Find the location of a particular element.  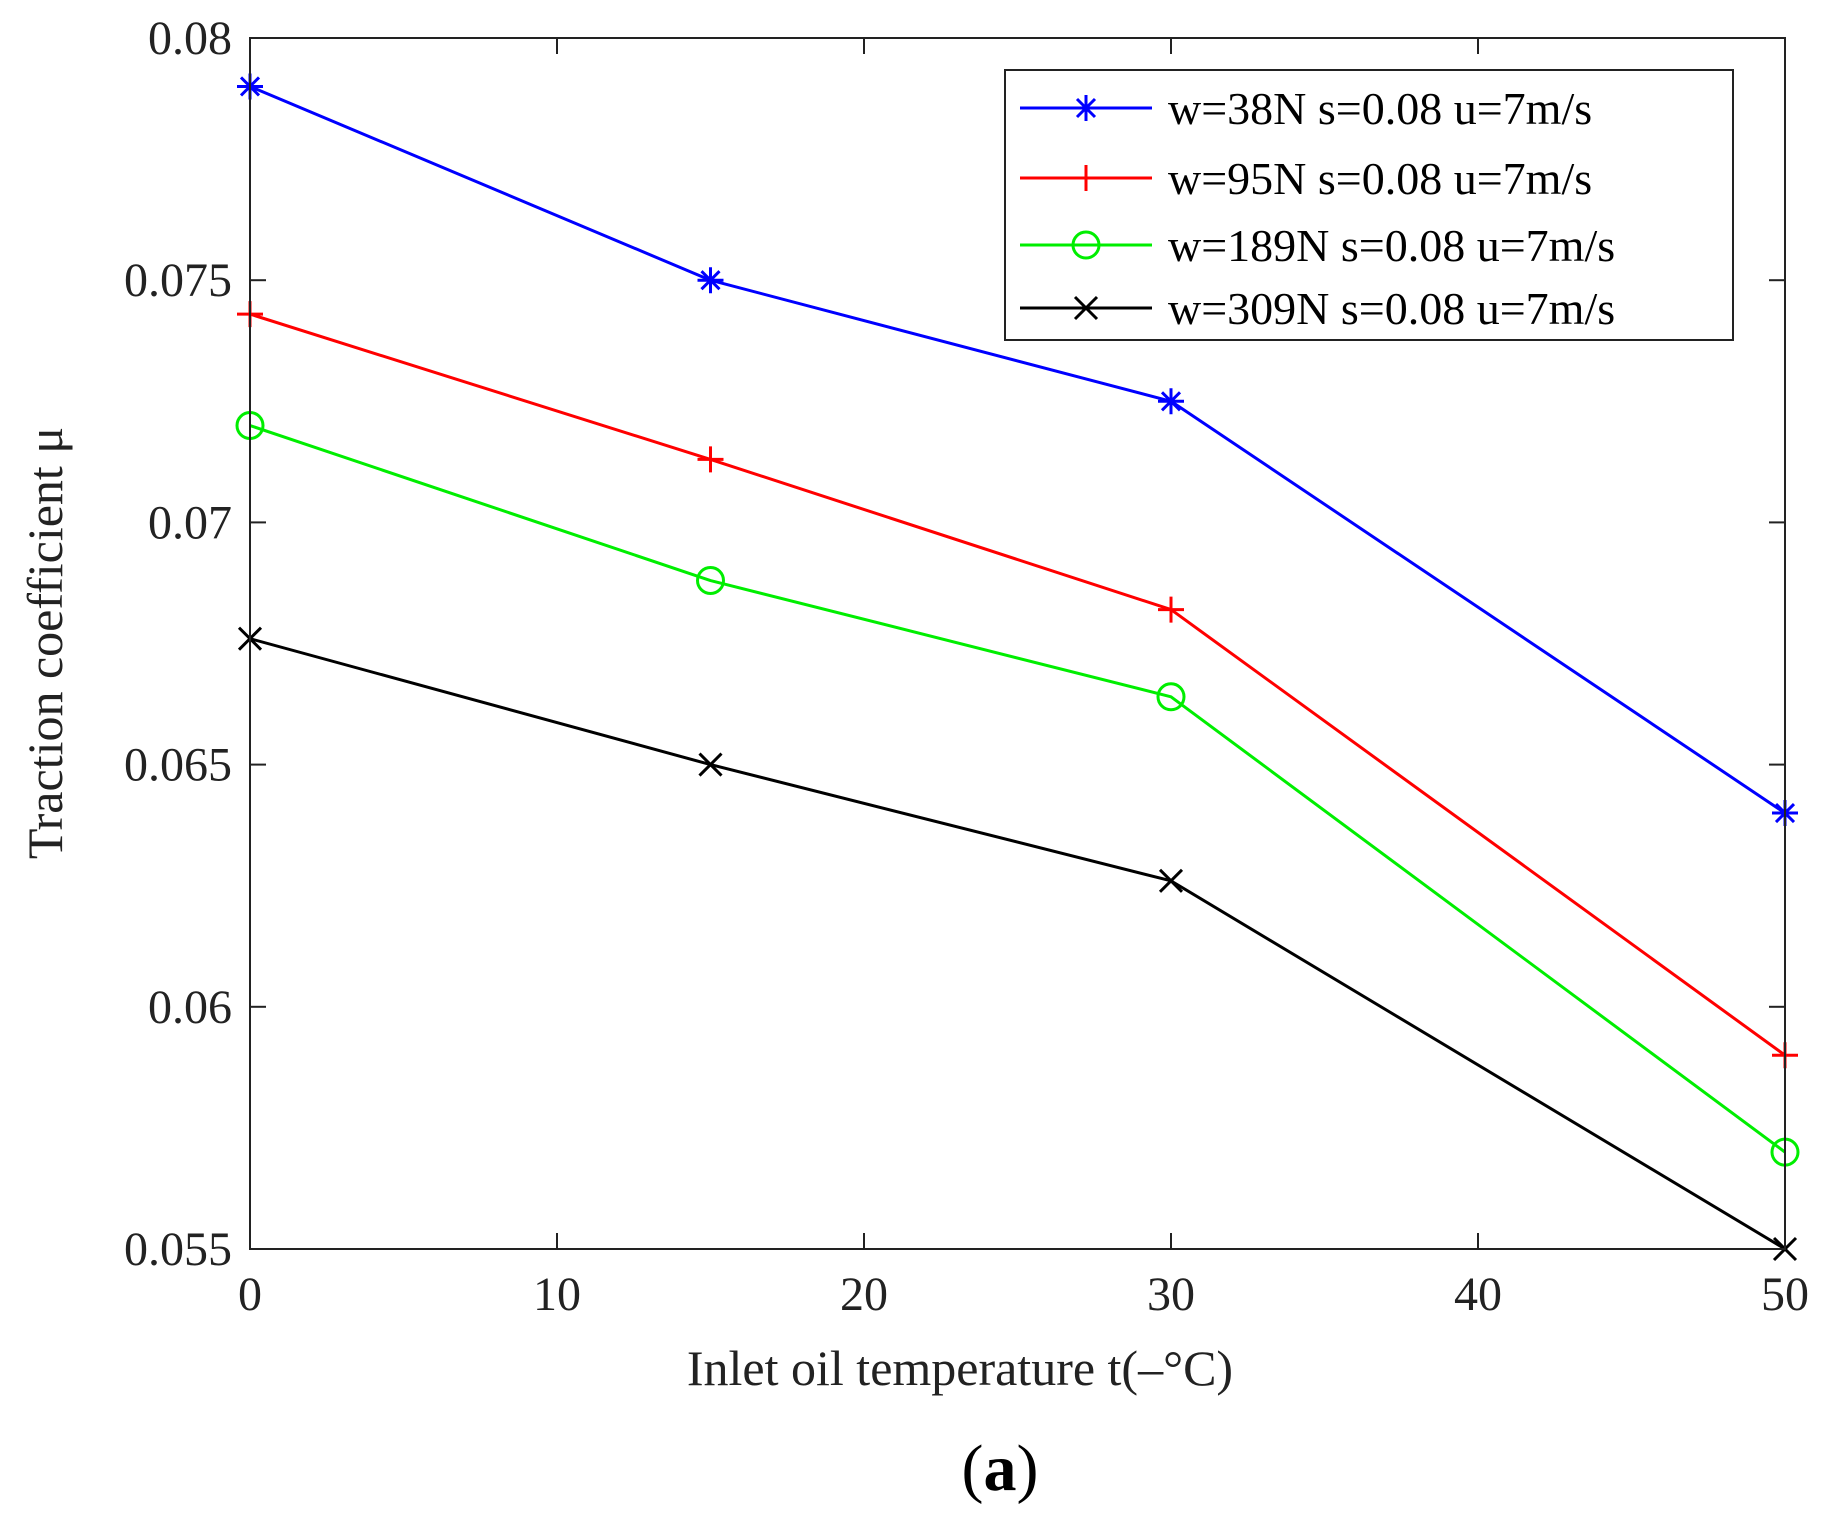

legend-entry: w=38N s=0.08 u=7m/s is located at coordinates (1306, 108).